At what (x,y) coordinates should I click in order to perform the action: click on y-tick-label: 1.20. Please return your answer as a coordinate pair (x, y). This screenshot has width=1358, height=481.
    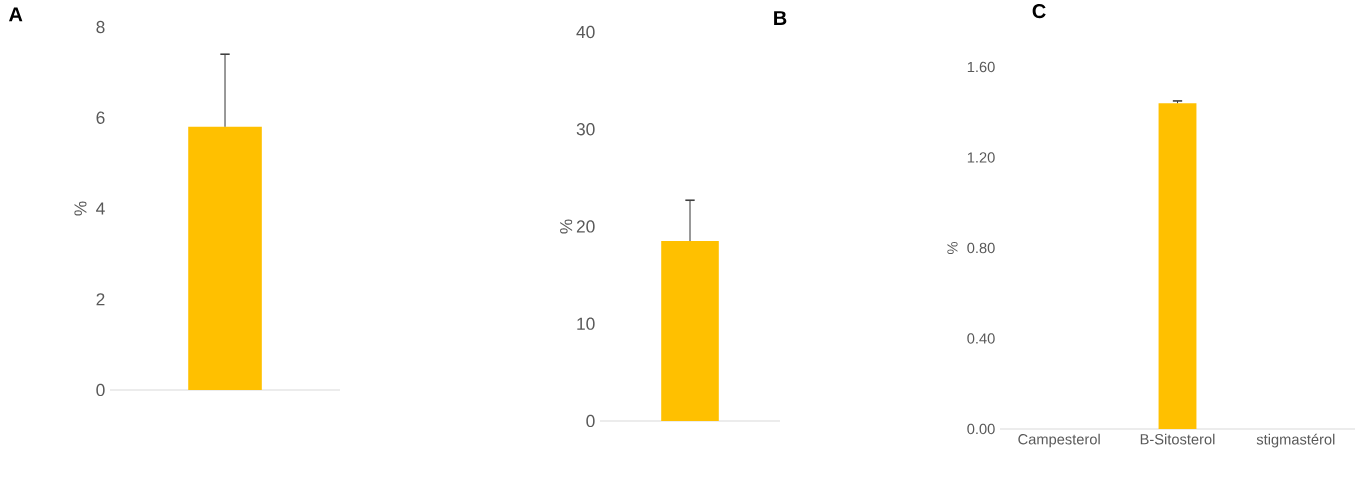
    Looking at the image, I should click on (981, 157).